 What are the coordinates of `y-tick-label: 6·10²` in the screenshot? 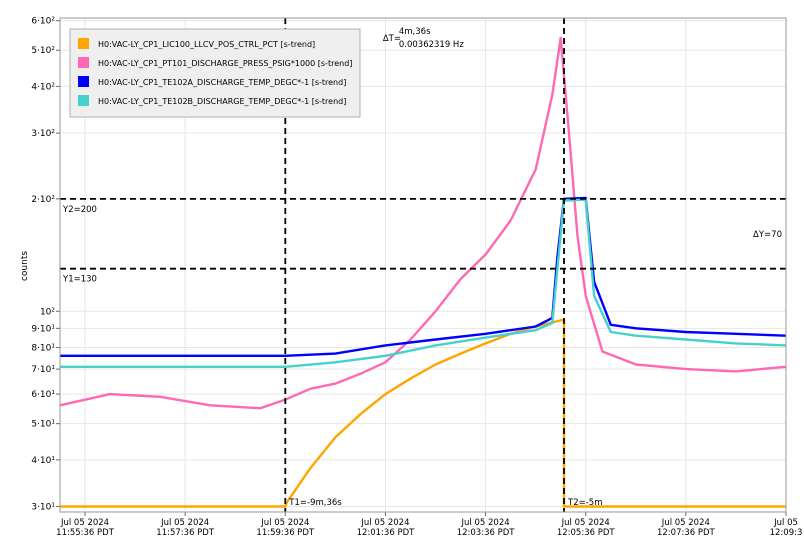 It's located at (43, 22).